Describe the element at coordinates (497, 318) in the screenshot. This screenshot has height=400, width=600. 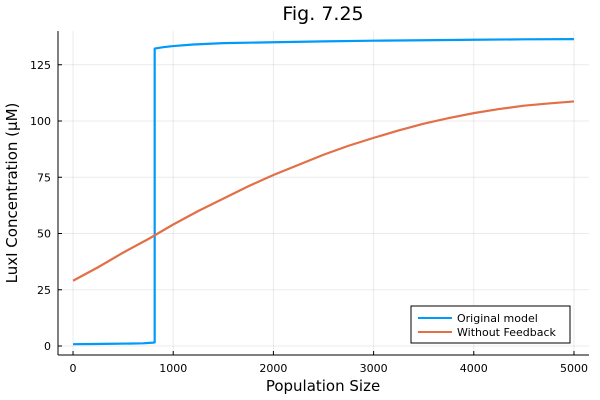
I see `legend-label-original-model: Original model` at that location.